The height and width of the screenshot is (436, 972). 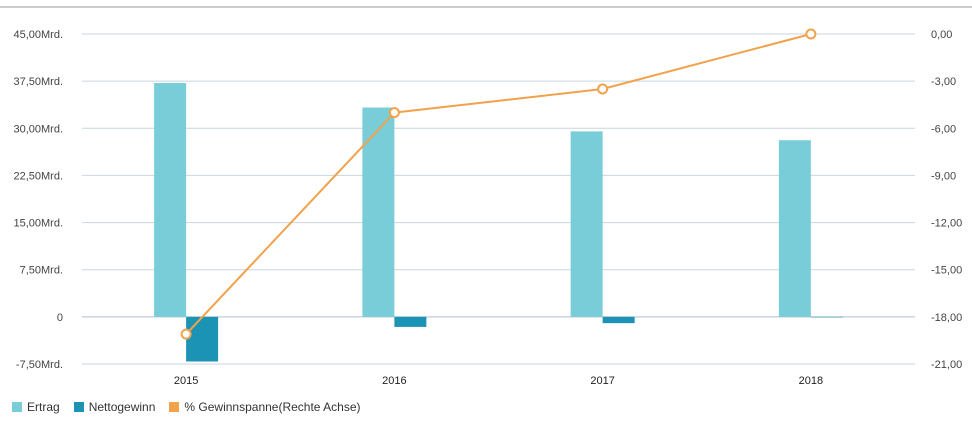 I want to click on left-tick-label: 15,00Mrd., so click(x=38, y=224).